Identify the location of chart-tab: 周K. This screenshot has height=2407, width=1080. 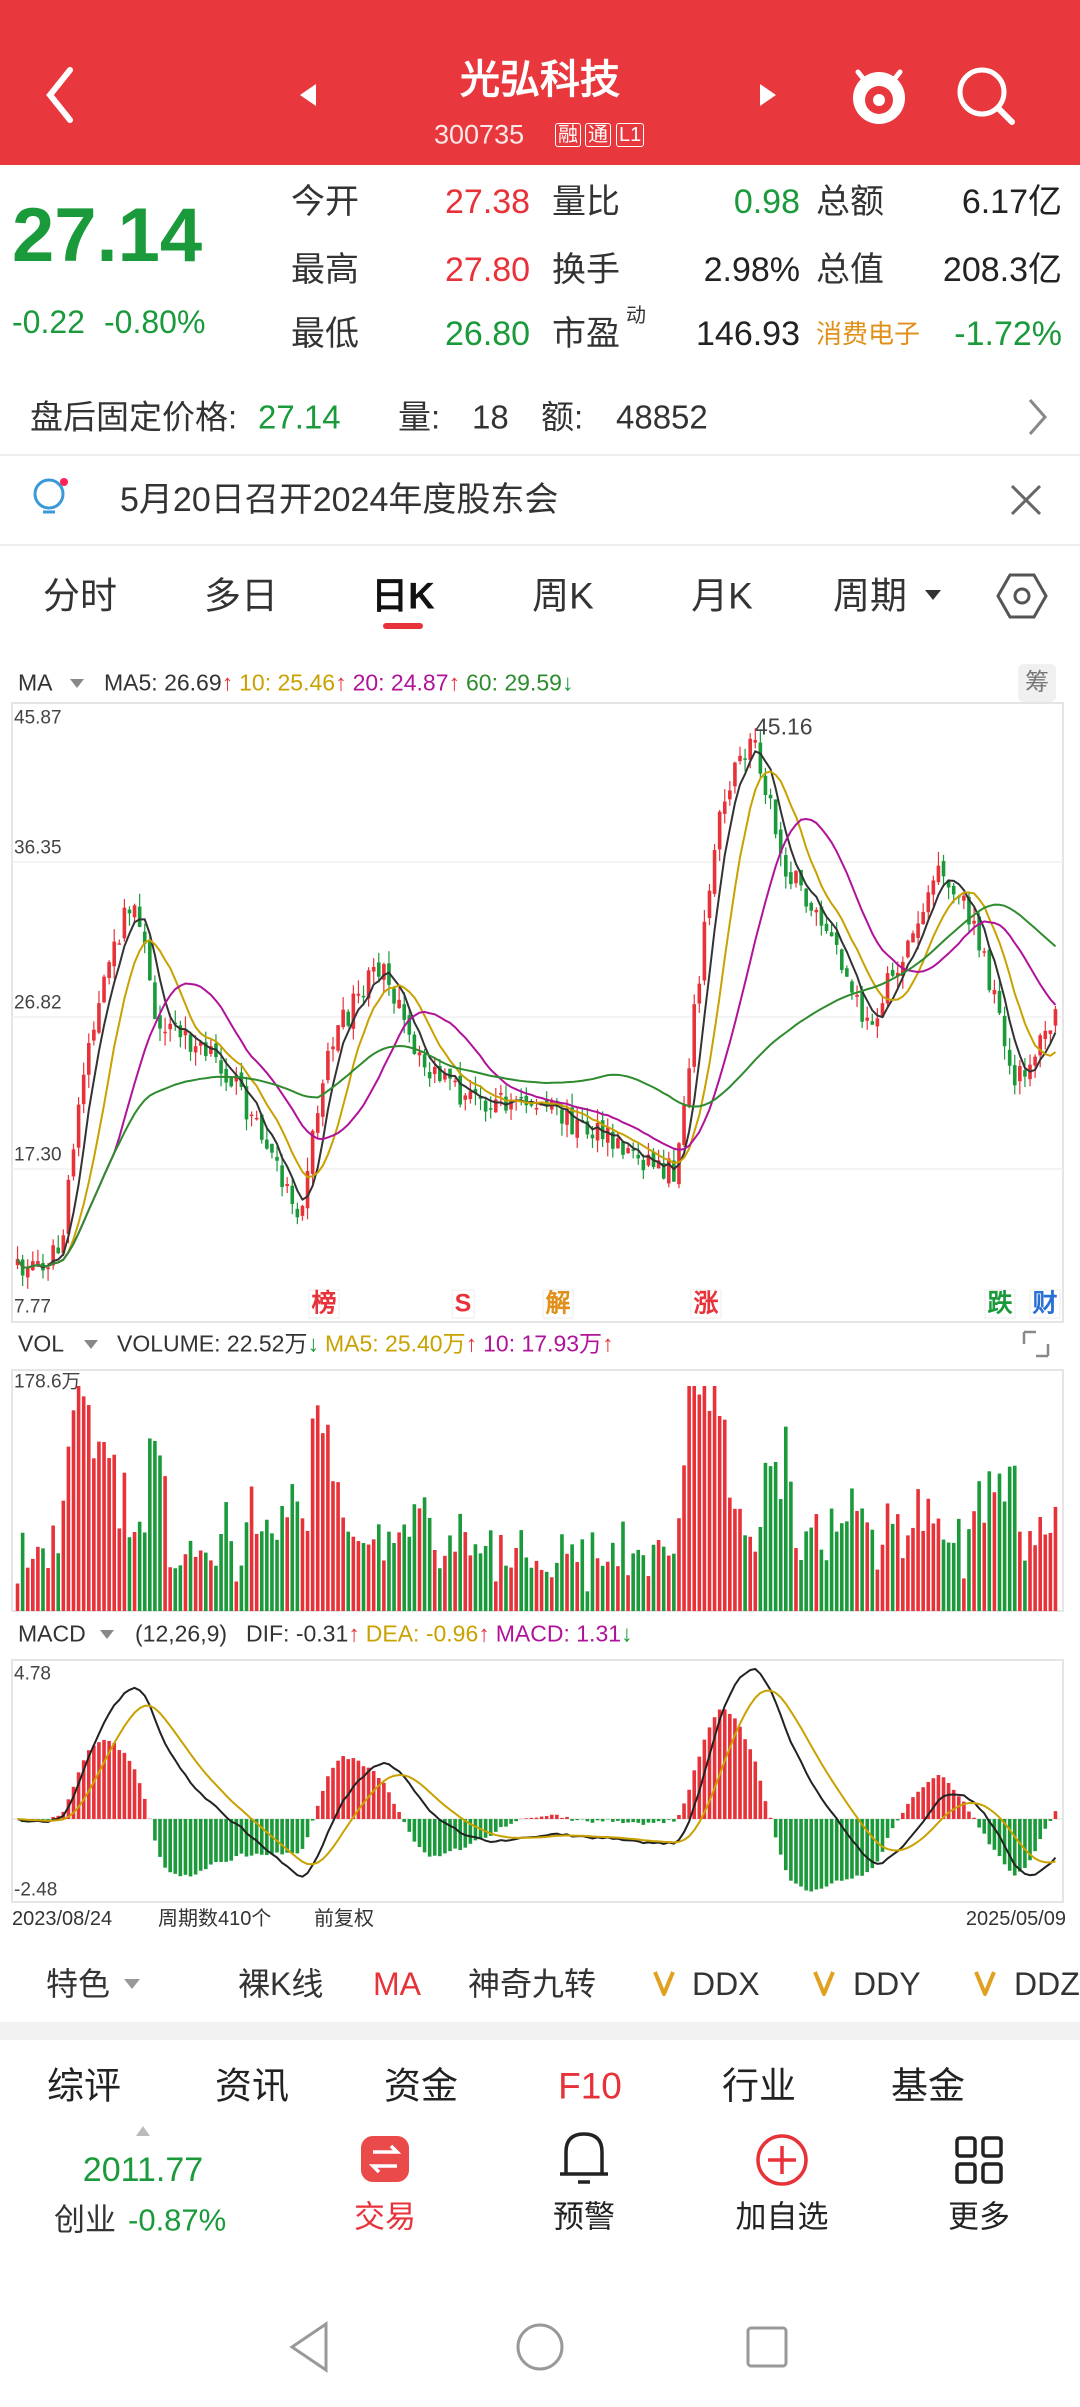
(563, 596).